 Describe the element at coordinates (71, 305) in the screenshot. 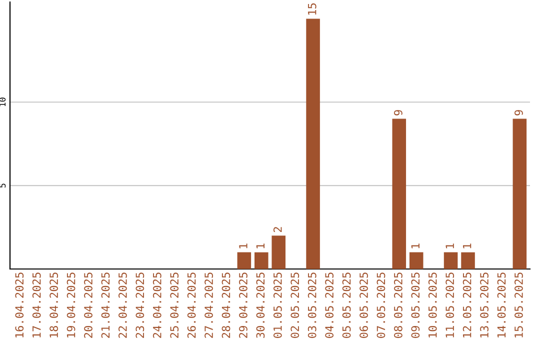

I see `x-tick-label: 19.04.2025` at that location.